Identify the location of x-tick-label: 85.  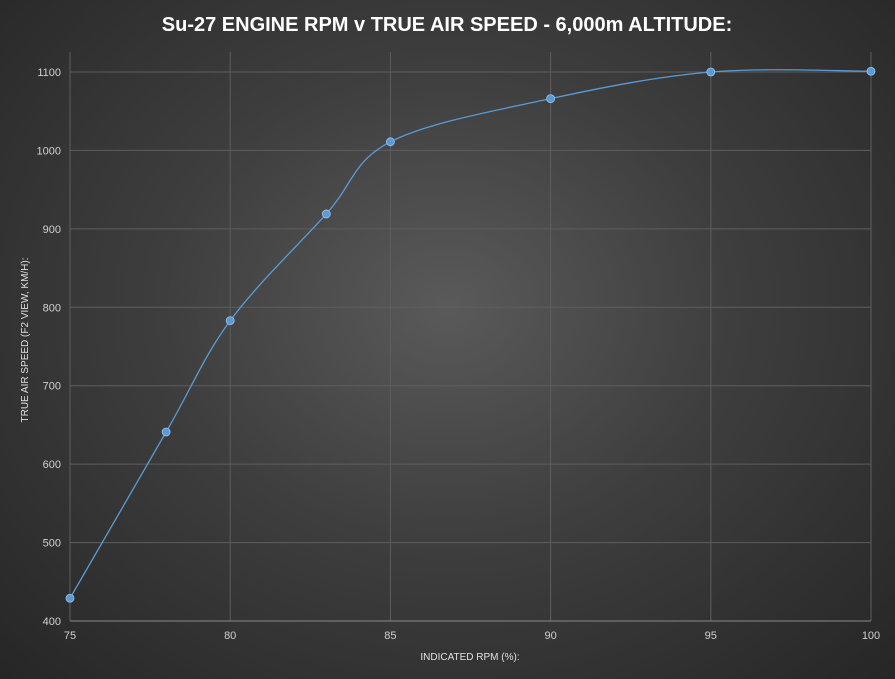
(390, 636).